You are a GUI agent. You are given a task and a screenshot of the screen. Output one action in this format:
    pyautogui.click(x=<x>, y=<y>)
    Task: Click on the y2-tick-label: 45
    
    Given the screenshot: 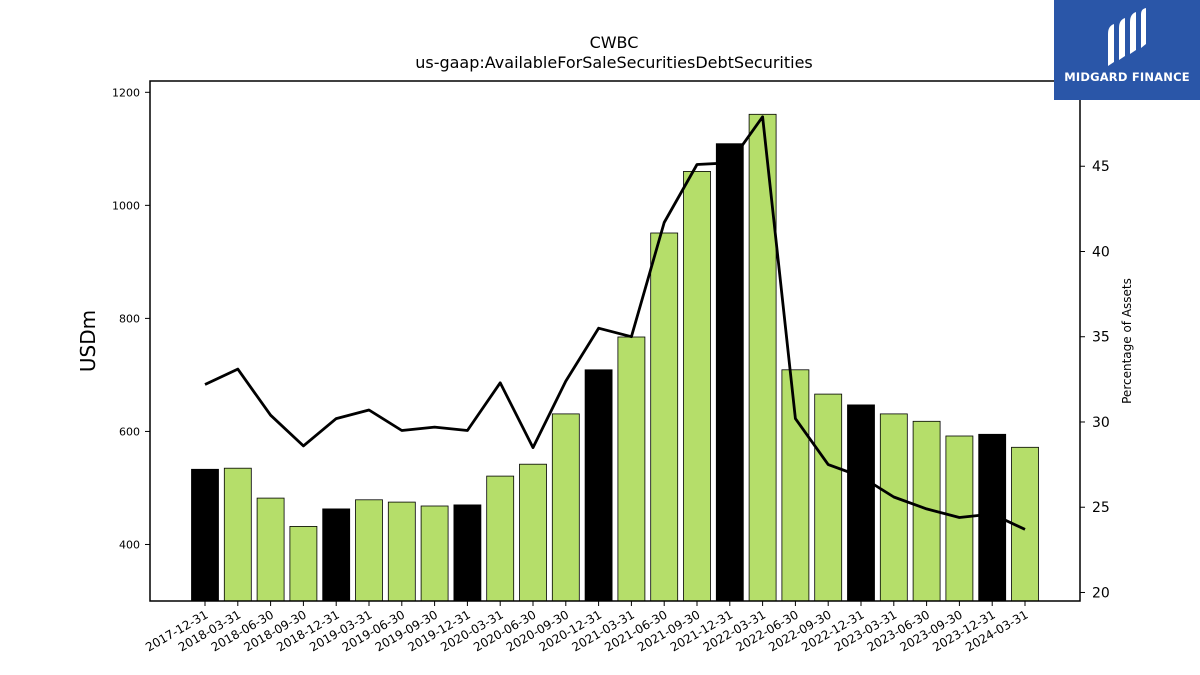 What is the action you would take?
    pyautogui.click(x=1101, y=167)
    